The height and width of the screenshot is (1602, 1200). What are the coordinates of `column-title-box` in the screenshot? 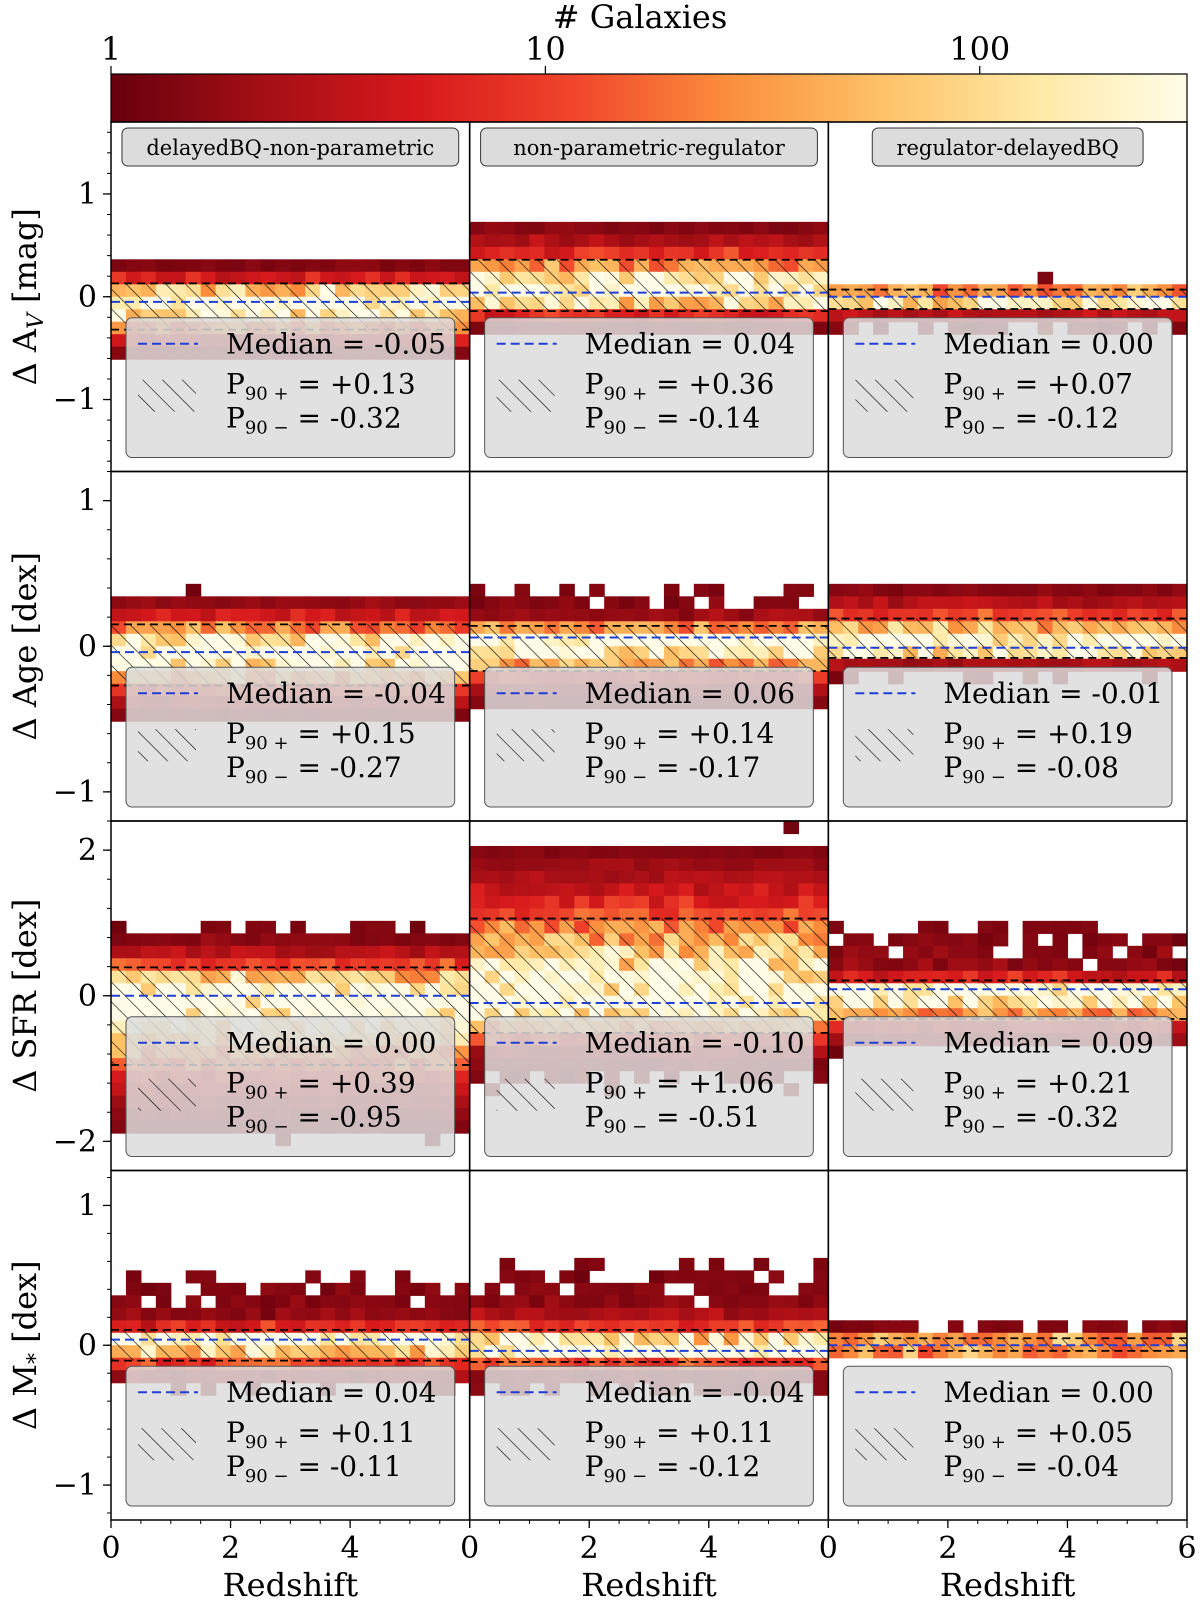 It's located at (649, 147).